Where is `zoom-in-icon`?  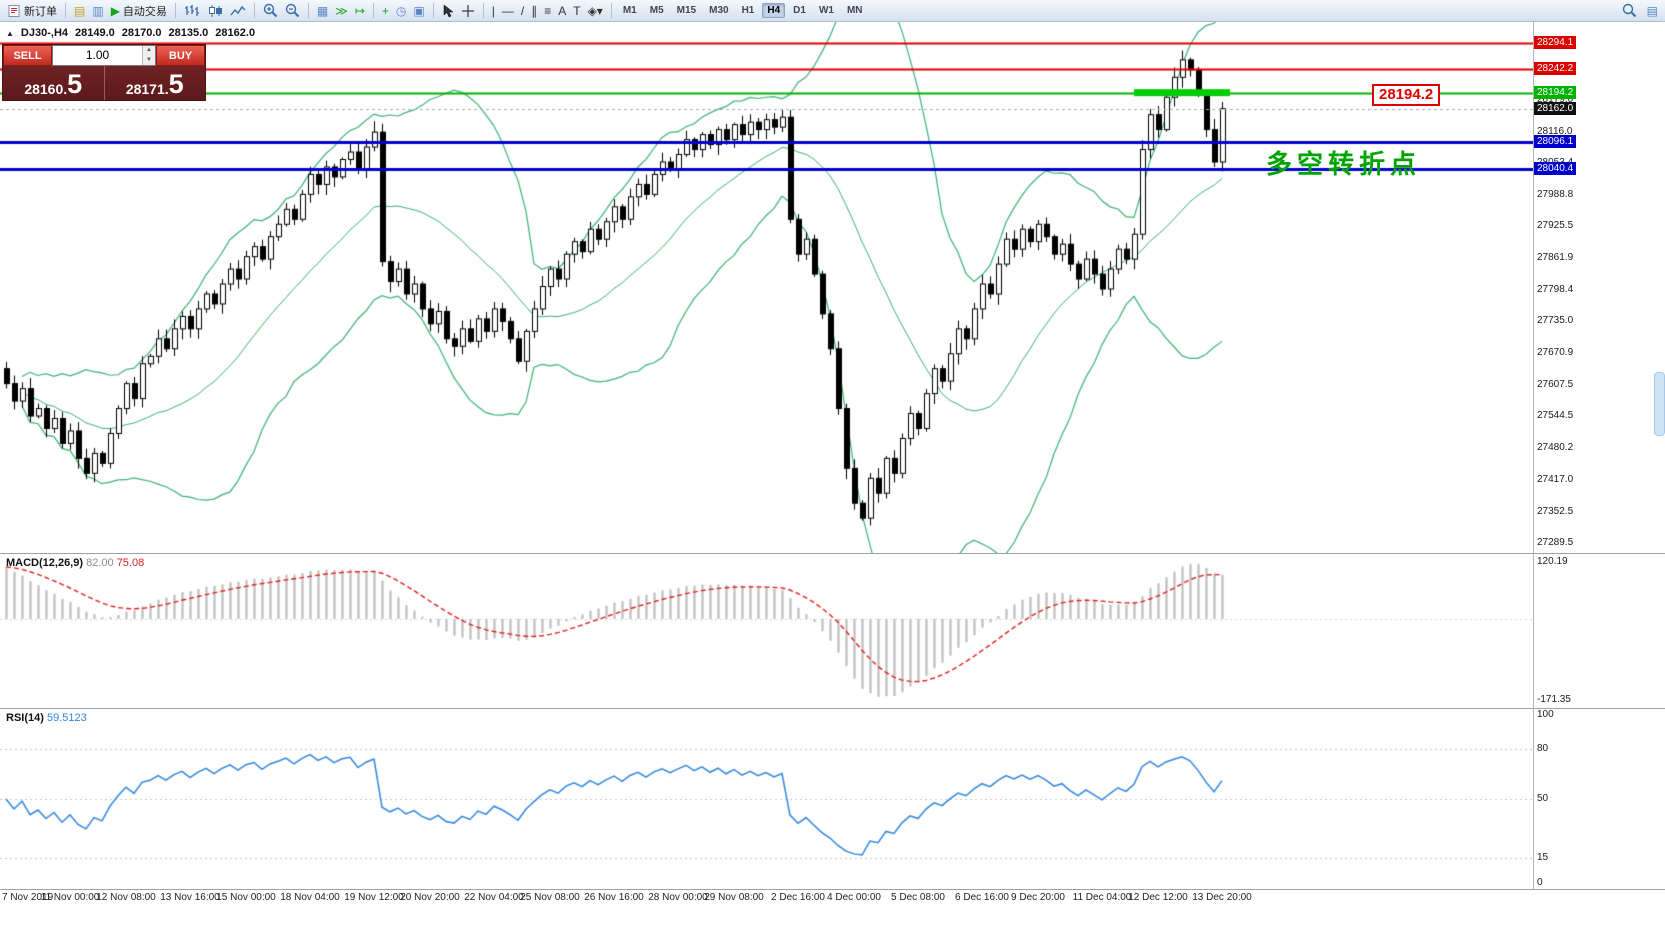
zoom-in-icon is located at coordinates (270, 11).